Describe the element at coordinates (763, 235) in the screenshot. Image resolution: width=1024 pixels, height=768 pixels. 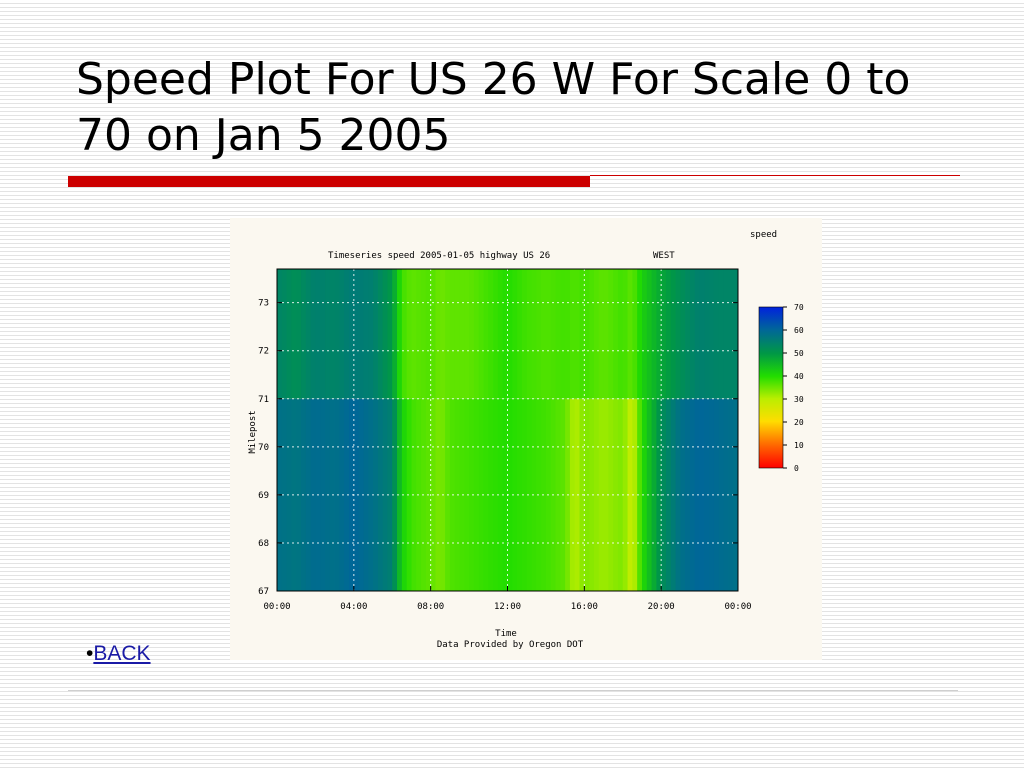
I see `legend-title: speed` at that location.